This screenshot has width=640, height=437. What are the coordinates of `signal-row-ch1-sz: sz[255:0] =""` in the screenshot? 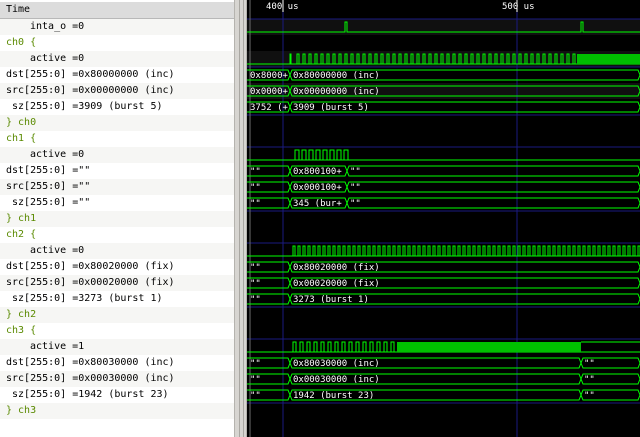 It's located at (51, 202).